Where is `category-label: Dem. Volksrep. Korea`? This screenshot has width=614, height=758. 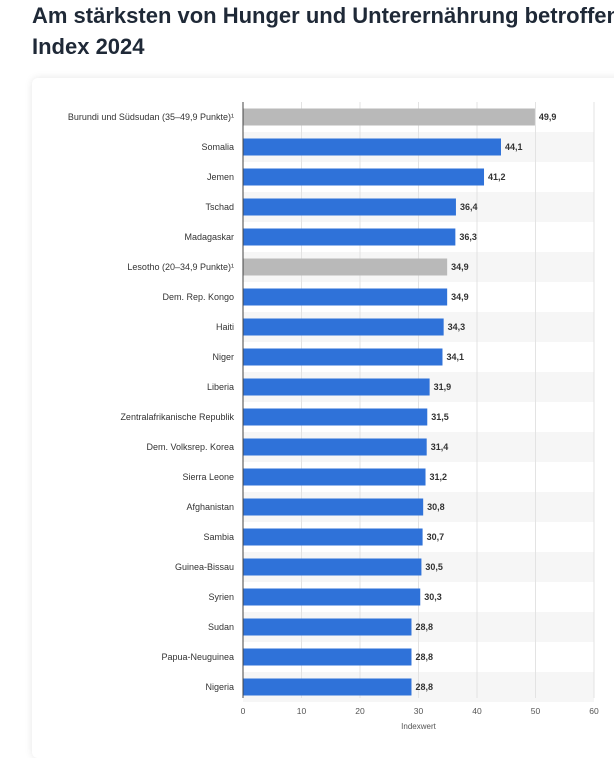 category-label: Dem. Volksrep. Korea is located at coordinates (190, 447).